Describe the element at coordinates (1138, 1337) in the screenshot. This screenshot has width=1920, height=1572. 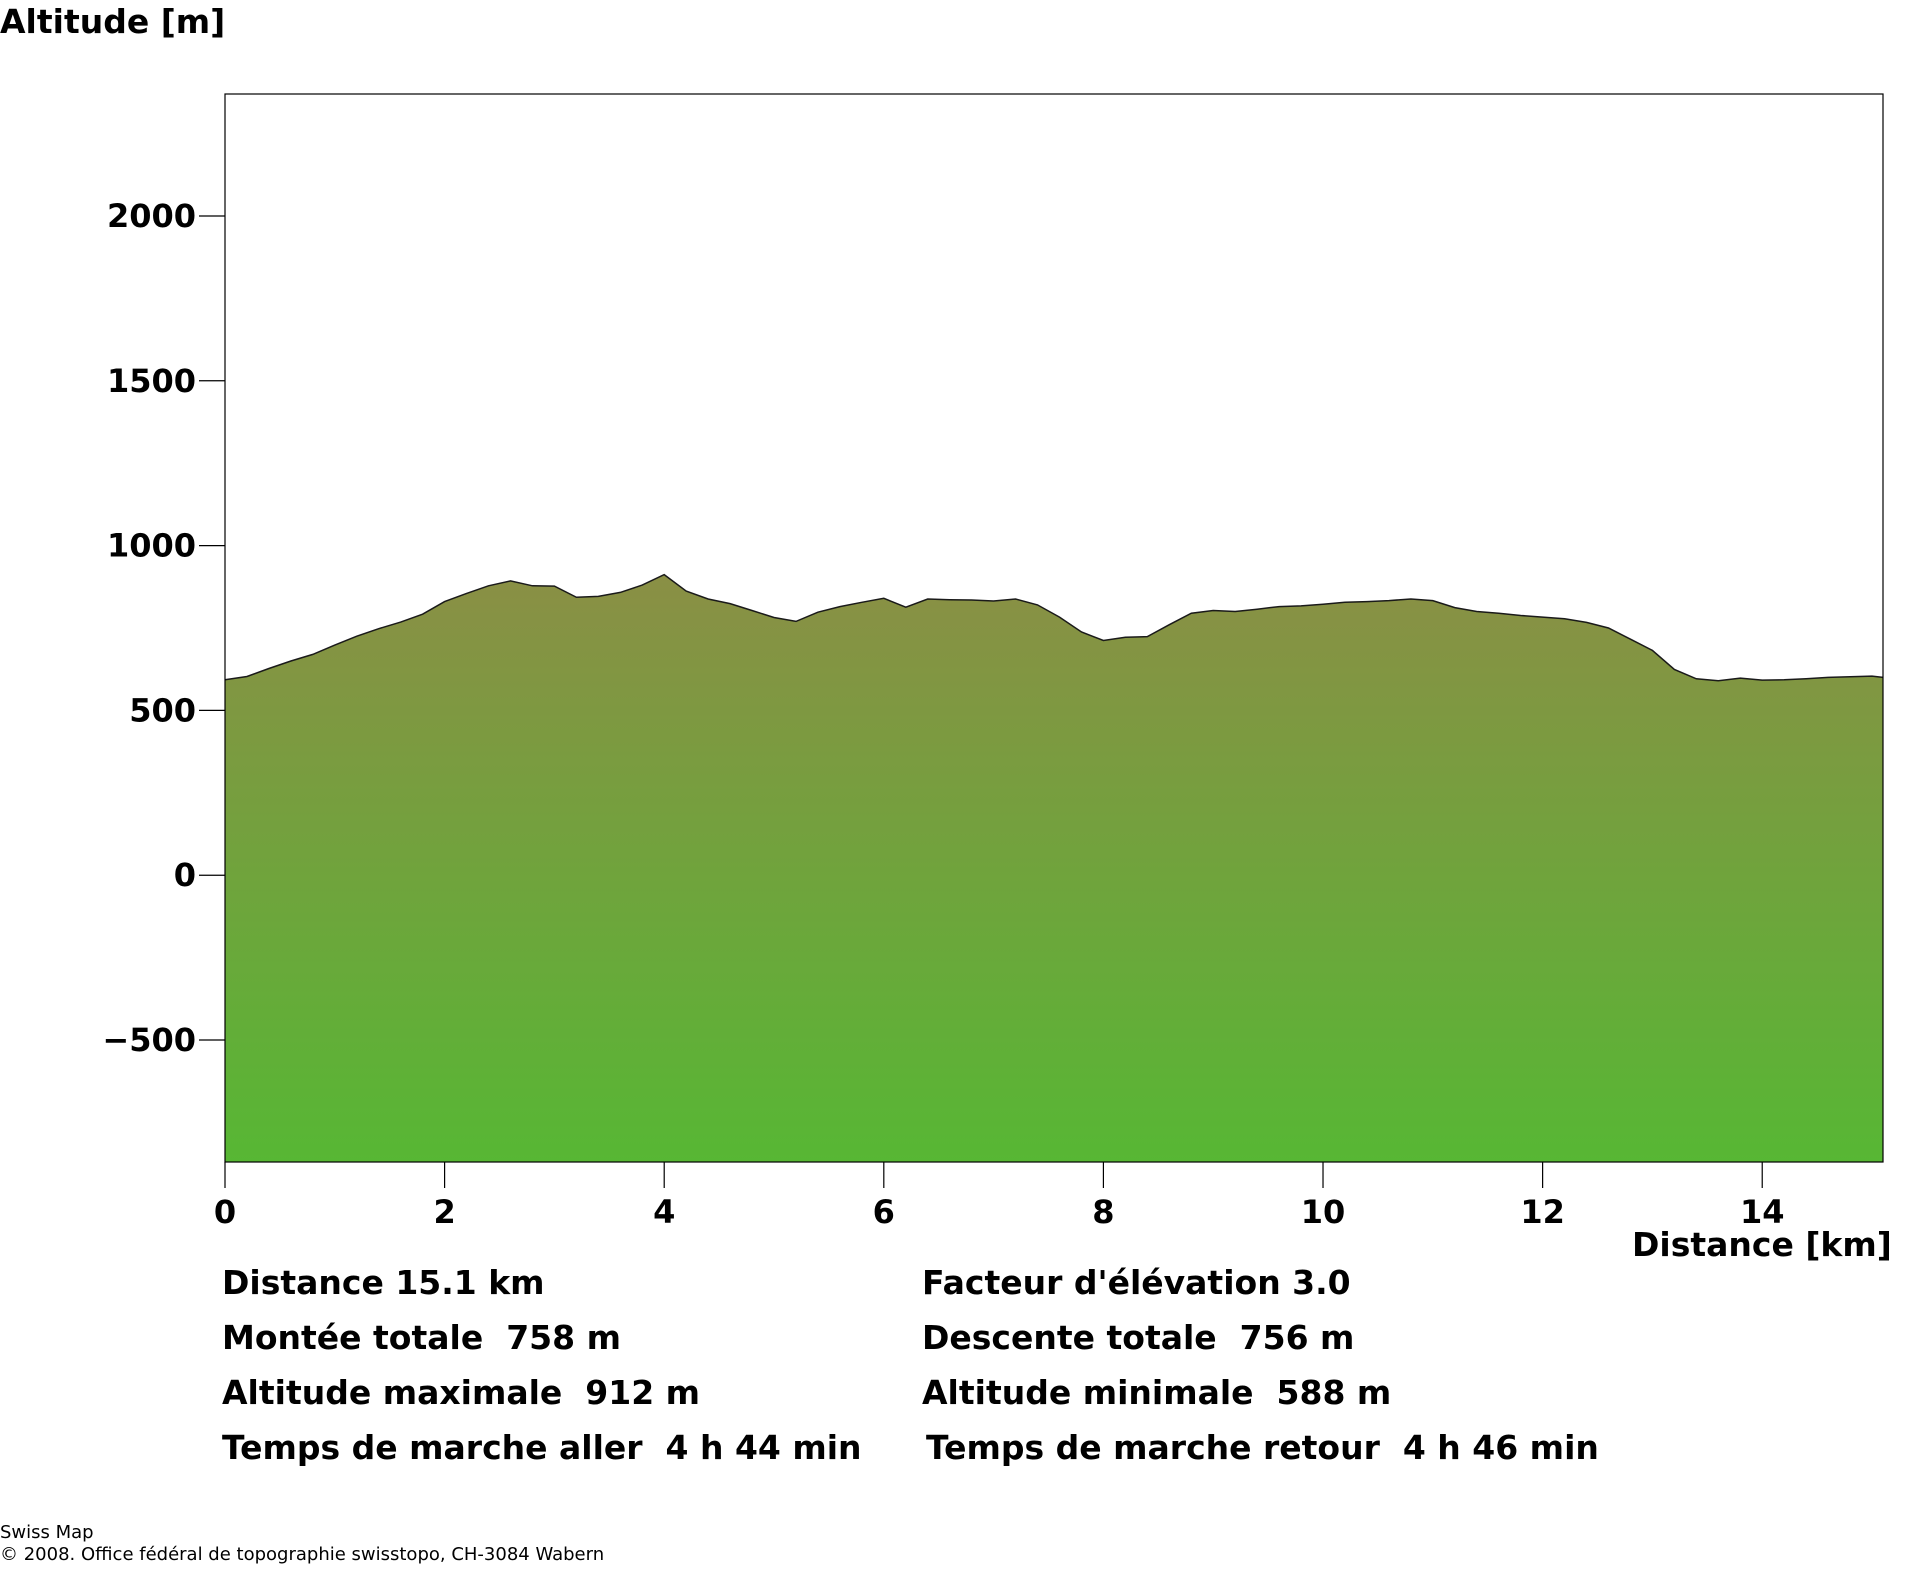
I see `stat-total-descent: Descente totale 756 m` at that location.